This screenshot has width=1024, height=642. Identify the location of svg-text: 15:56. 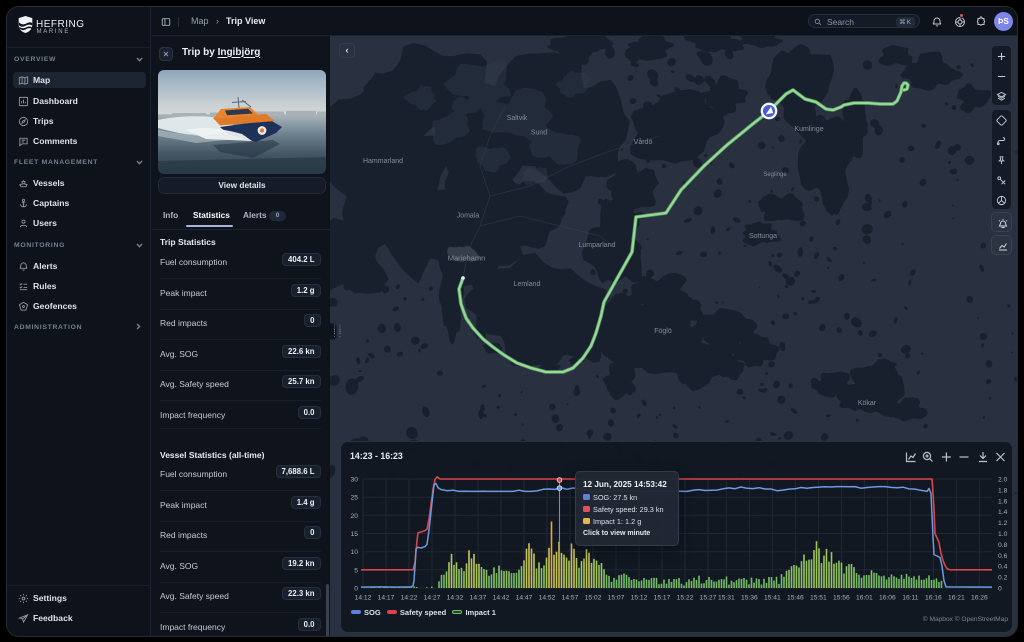
(841, 598).